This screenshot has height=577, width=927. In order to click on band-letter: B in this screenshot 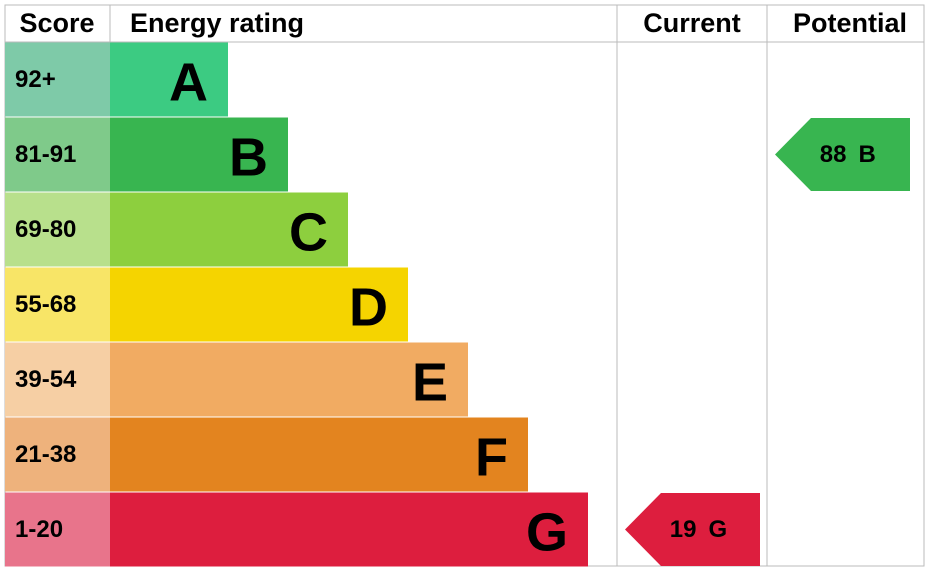, I will do `click(248, 158)`.